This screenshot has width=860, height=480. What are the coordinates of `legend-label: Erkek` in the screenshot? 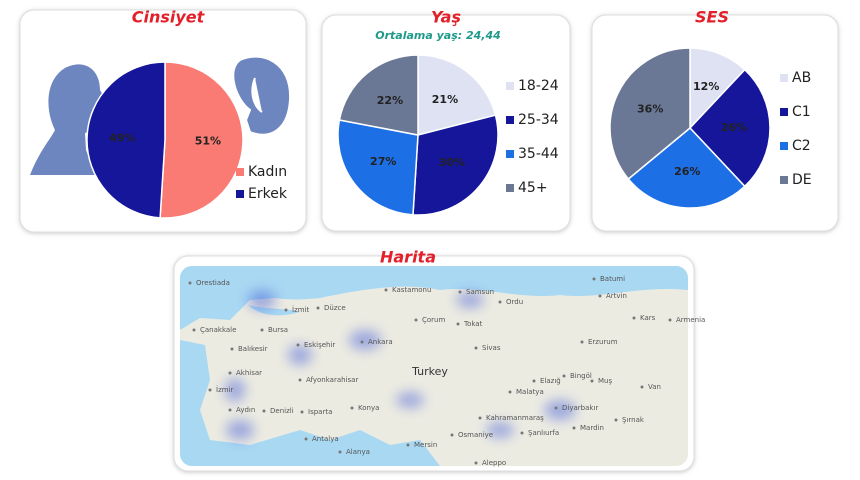 It's located at (268, 194).